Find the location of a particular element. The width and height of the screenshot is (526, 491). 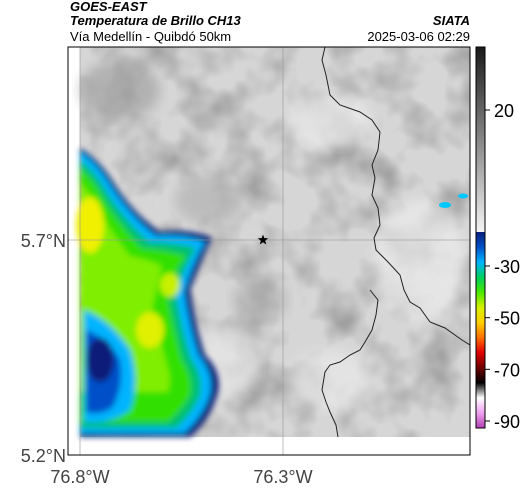

colorbar-ticks: 20 -30 -50 -70 -90 is located at coordinates (502, 266).